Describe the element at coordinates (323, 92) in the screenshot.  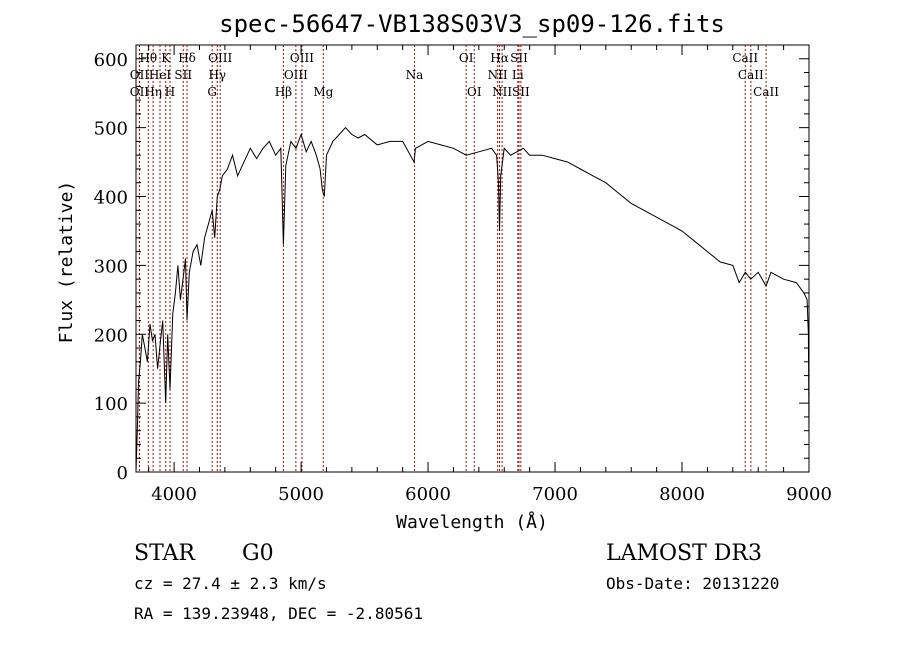
I see `line-marker-label: Mg` at that location.